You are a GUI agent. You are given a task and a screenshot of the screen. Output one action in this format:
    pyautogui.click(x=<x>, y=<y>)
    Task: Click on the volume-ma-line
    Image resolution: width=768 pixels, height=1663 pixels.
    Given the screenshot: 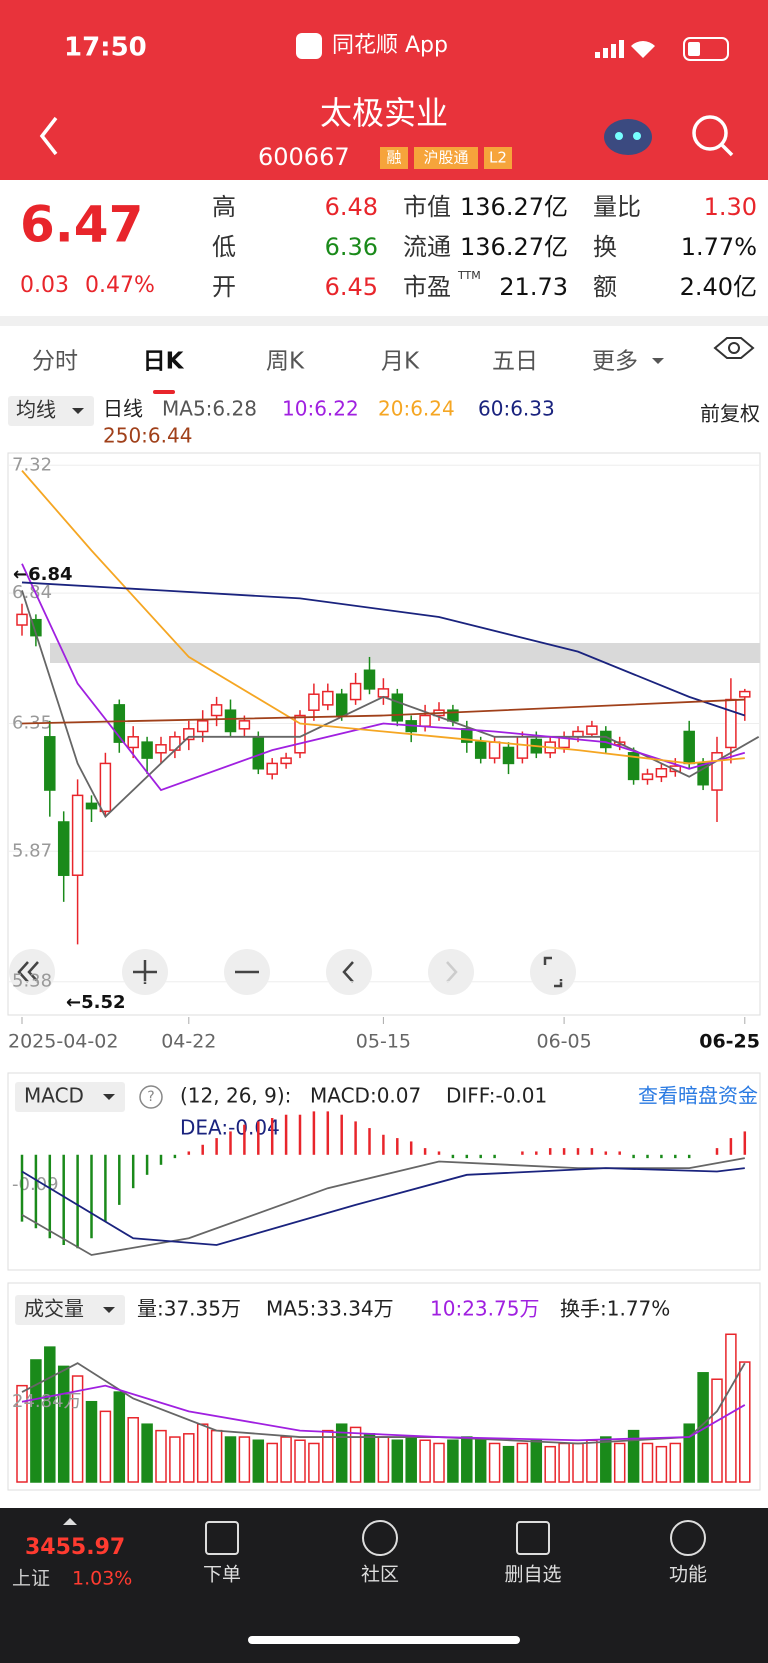 What is the action you would take?
    pyautogui.click(x=383, y=1413)
    